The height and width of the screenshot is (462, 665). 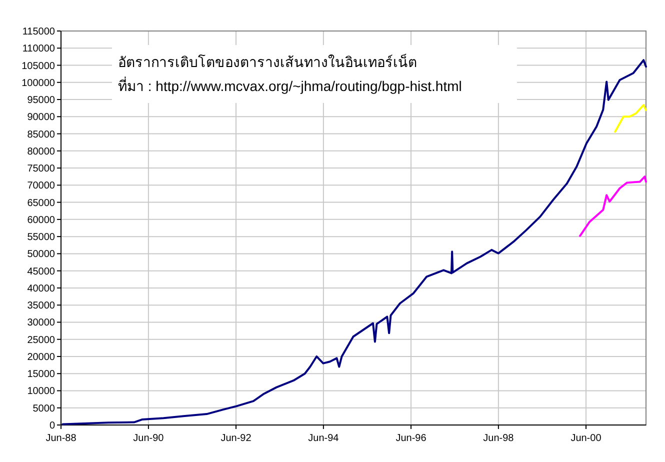 I want to click on y-tick-label: 45000, so click(x=41, y=272).